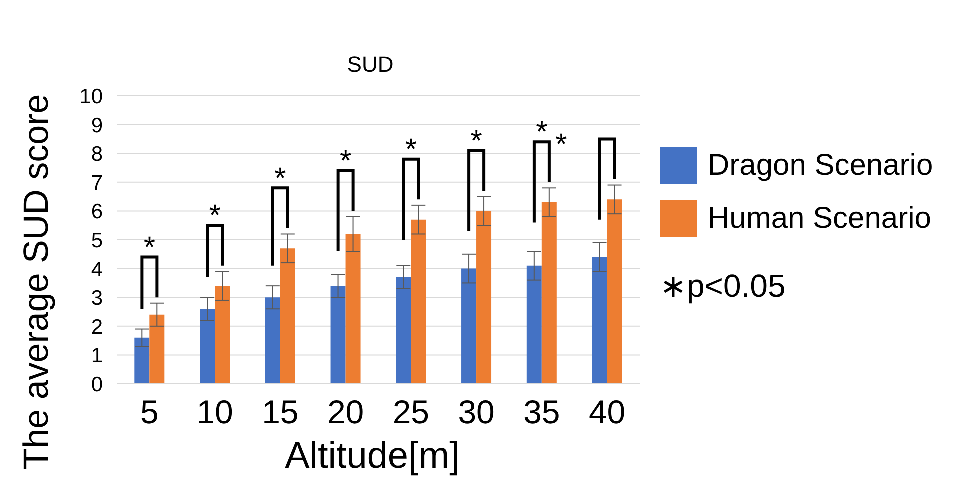 This screenshot has width=955, height=480. Describe the element at coordinates (36, 282) in the screenshot. I see `y-axis-title: The average SUD score` at that location.